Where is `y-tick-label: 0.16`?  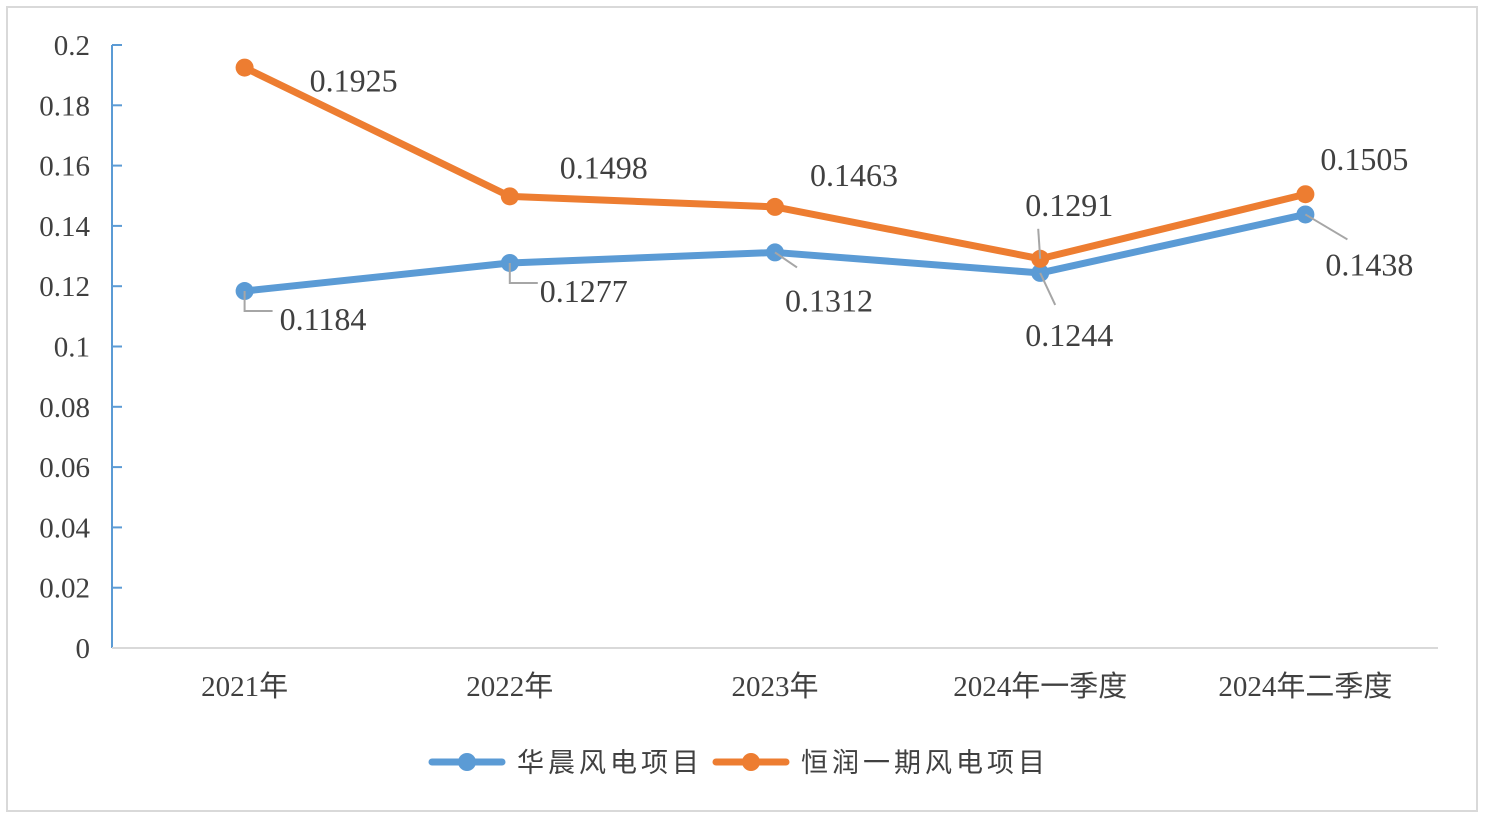
y-tick-label: 0.16 is located at coordinates (64, 167).